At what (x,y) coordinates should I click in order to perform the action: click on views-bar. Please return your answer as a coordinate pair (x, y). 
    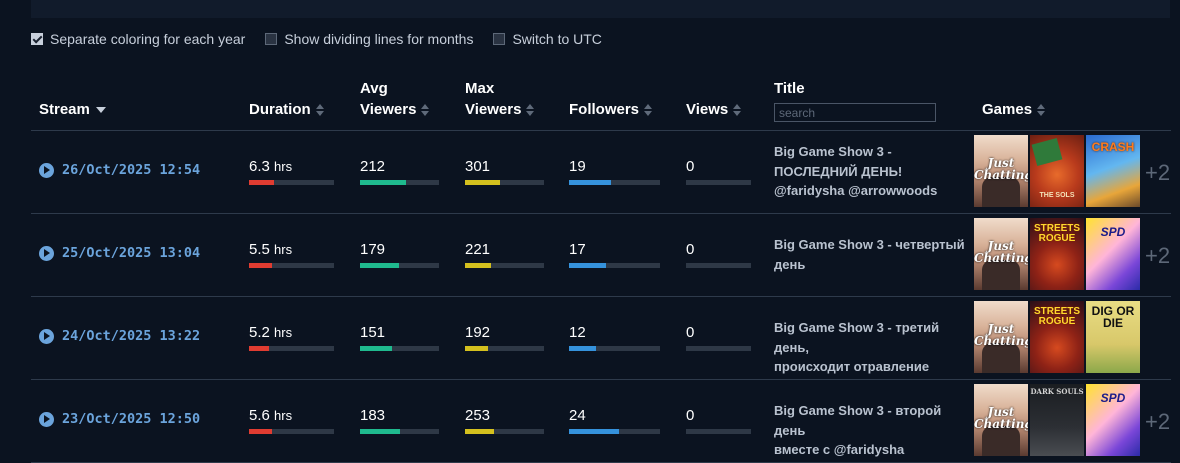
    Looking at the image, I should click on (718, 348).